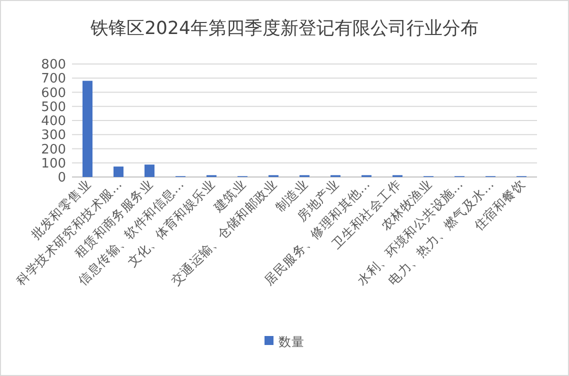 The height and width of the screenshot is (376, 569). What do you see at coordinates (53, 107) in the screenshot?
I see `y-tick-label: 500` at bounding box center [53, 107].